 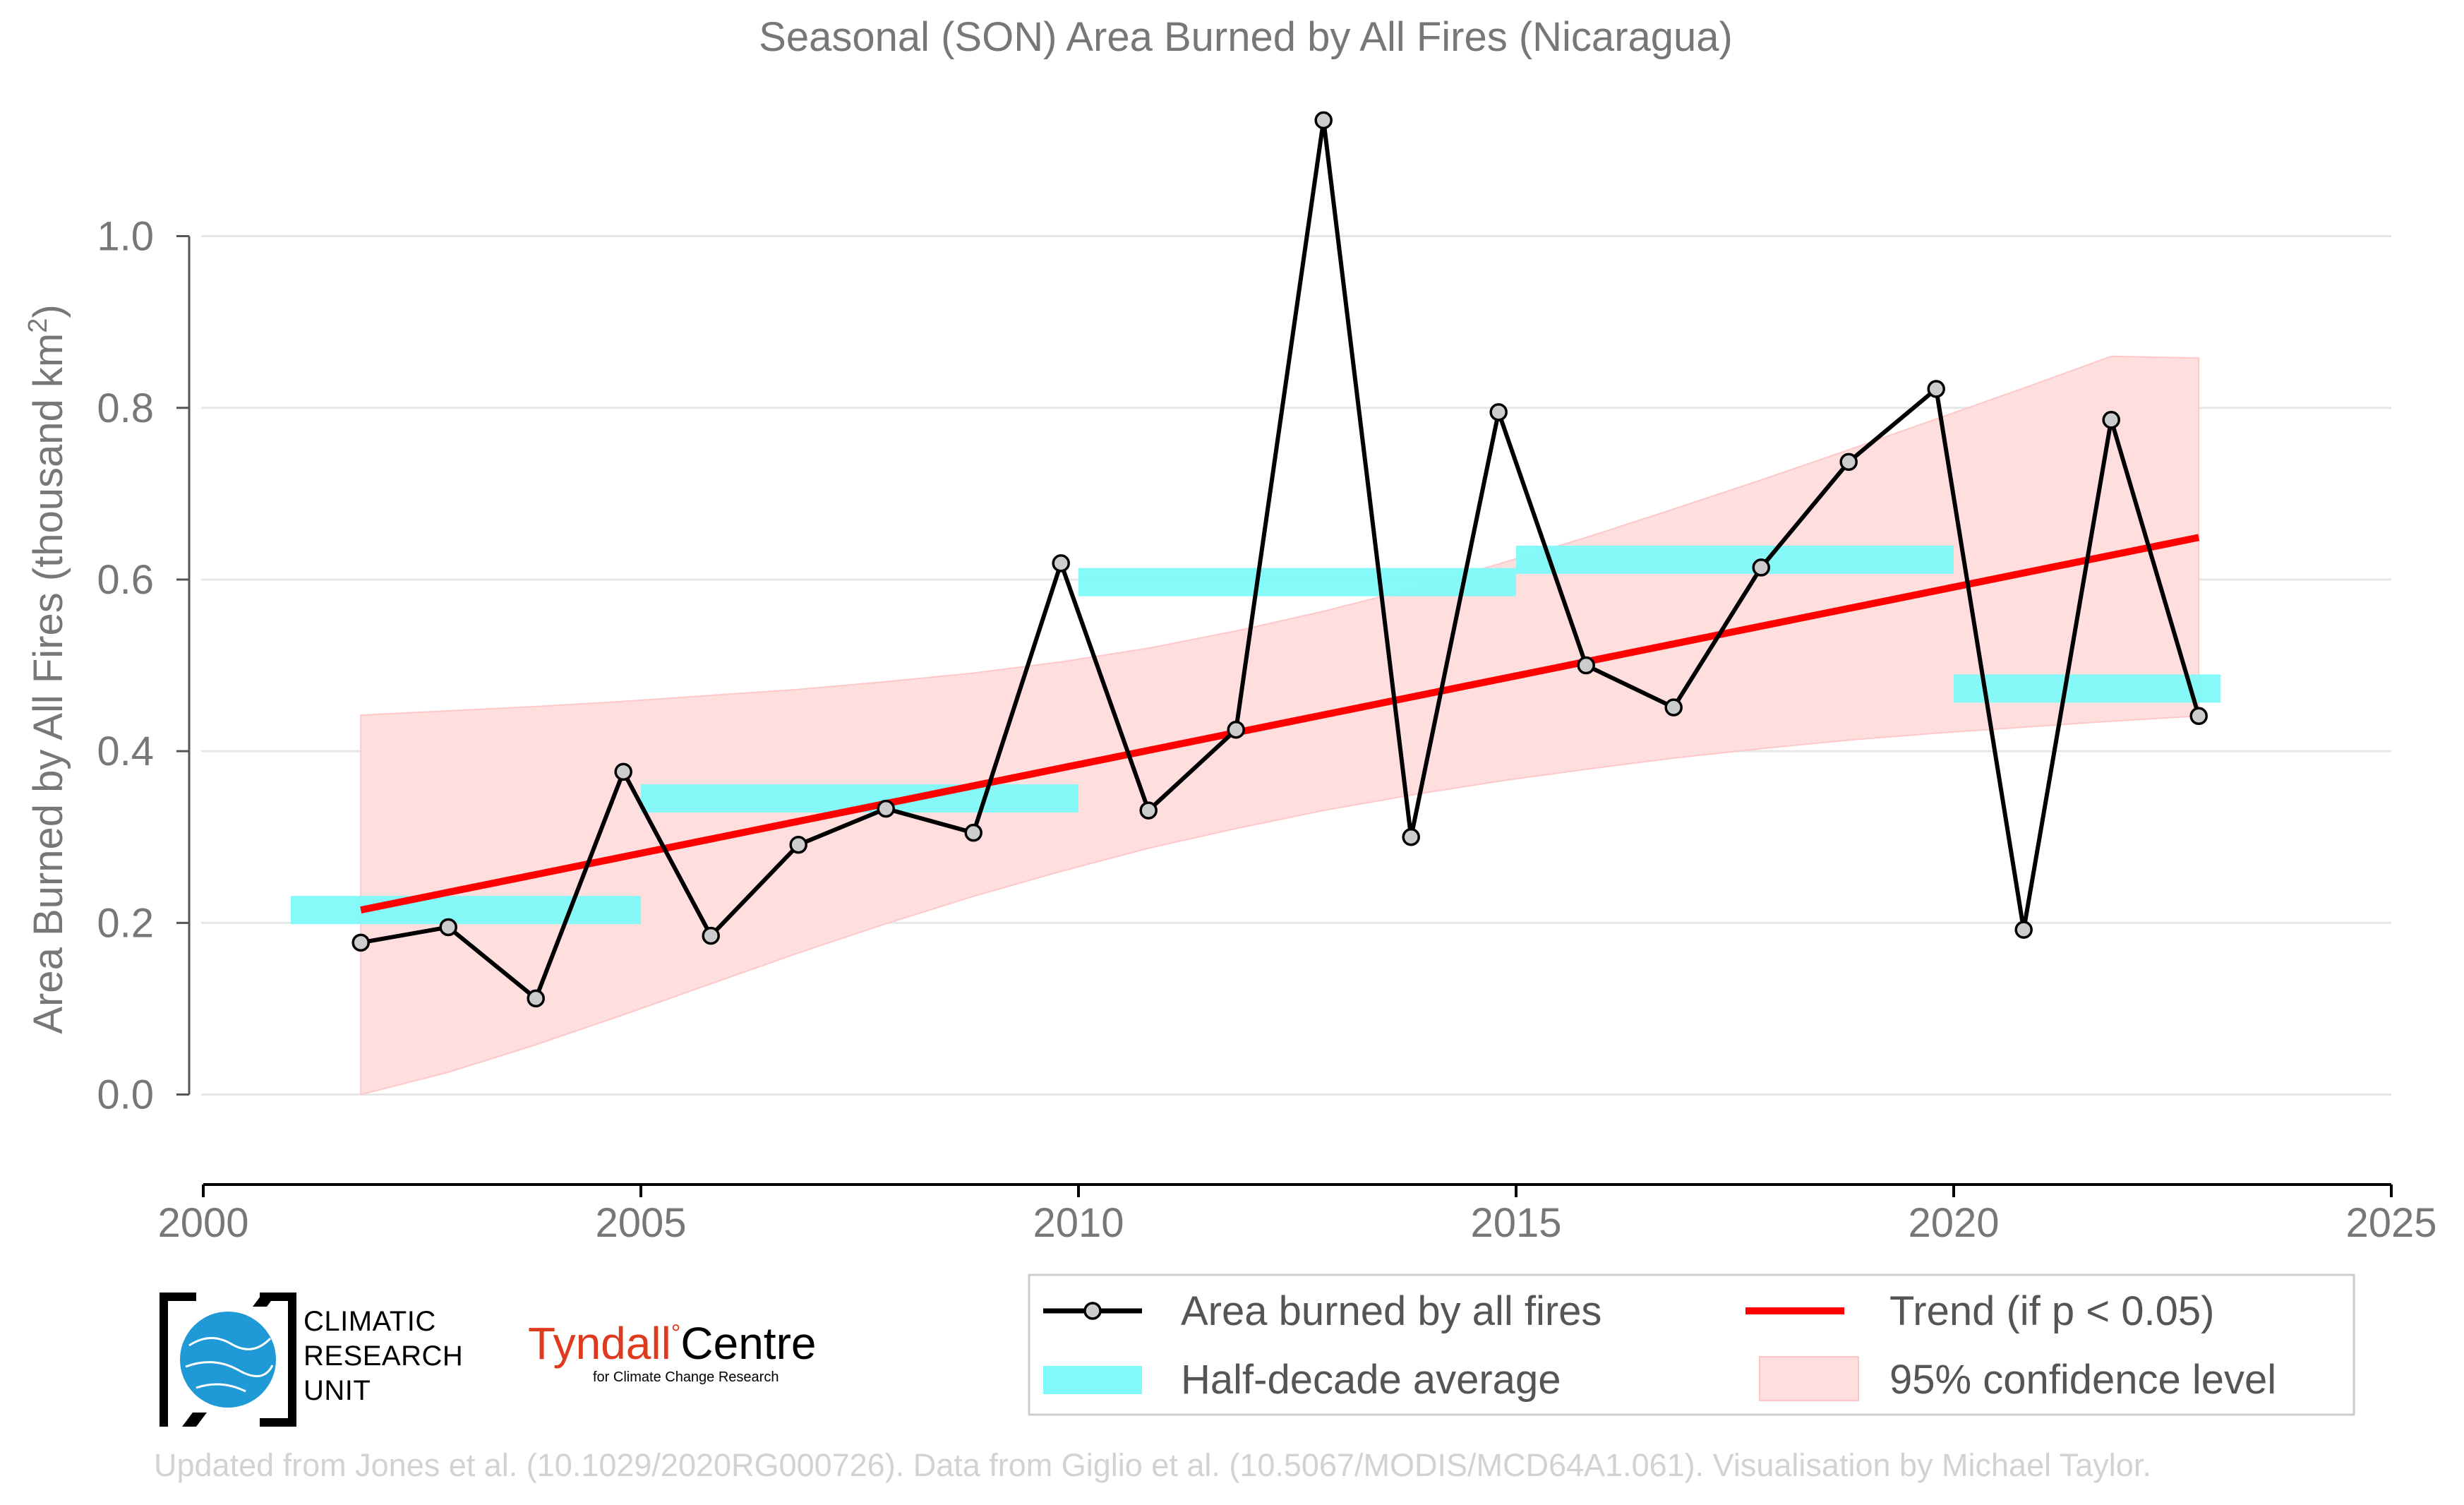 What do you see at coordinates (125, 237) in the screenshot?
I see `y-tick-label: 1.0` at bounding box center [125, 237].